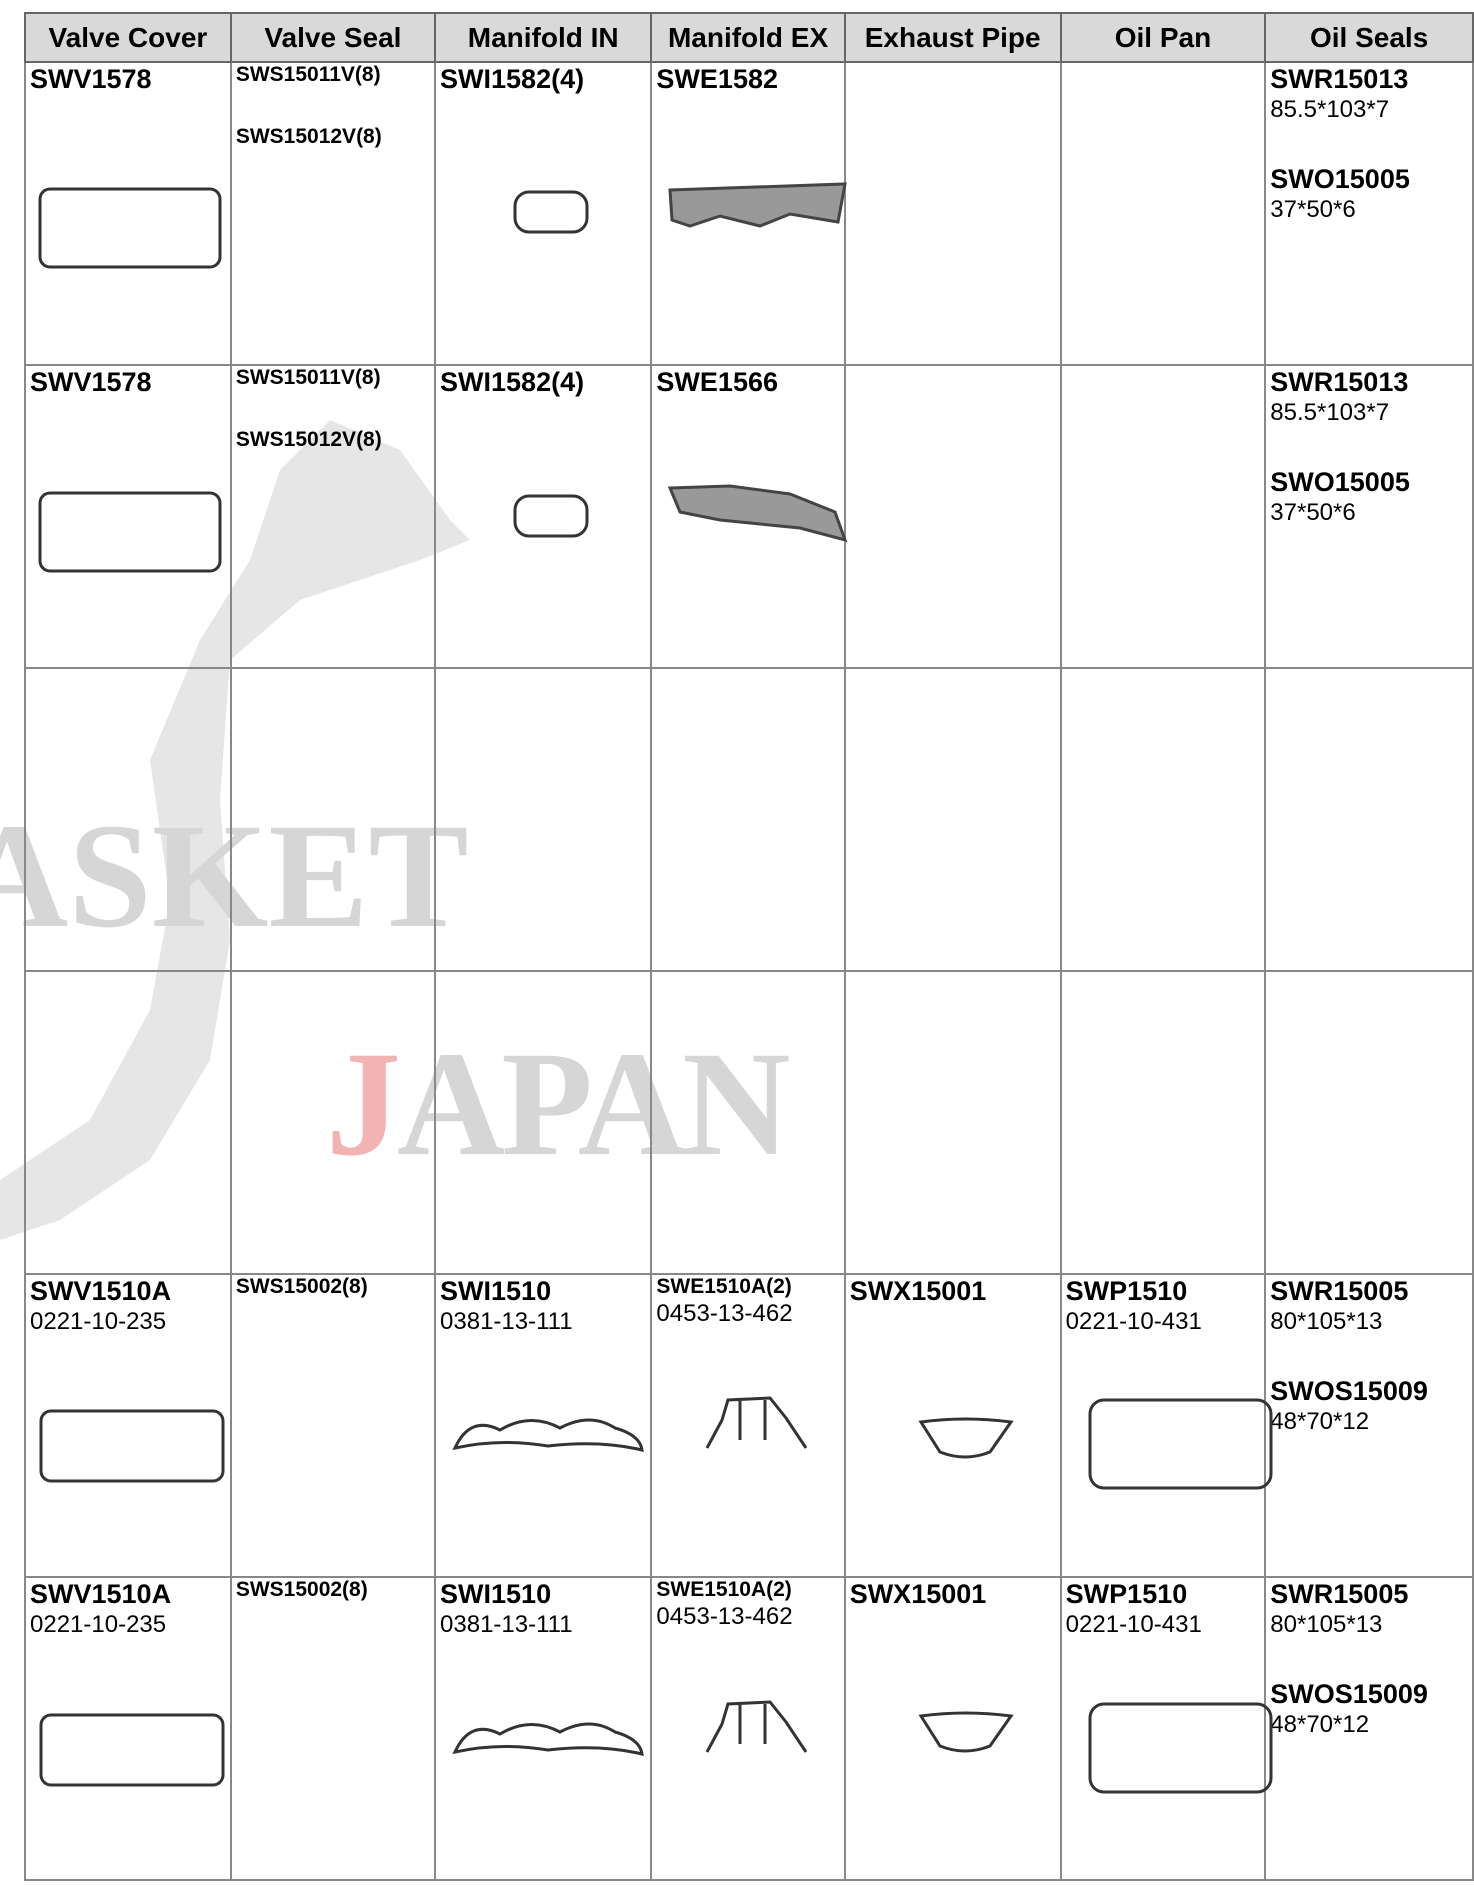 This screenshot has height=1892, width=1474. Describe the element at coordinates (717, 79) in the screenshot. I see `part-code: SWE1582` at that location.